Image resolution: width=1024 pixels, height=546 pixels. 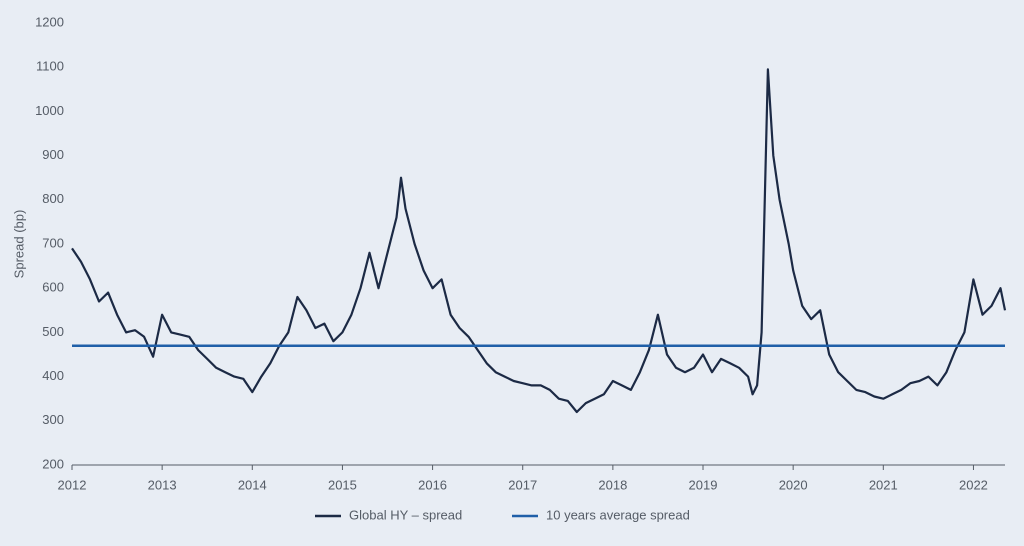 I want to click on y-tick-label: 1100, so click(x=50, y=66).